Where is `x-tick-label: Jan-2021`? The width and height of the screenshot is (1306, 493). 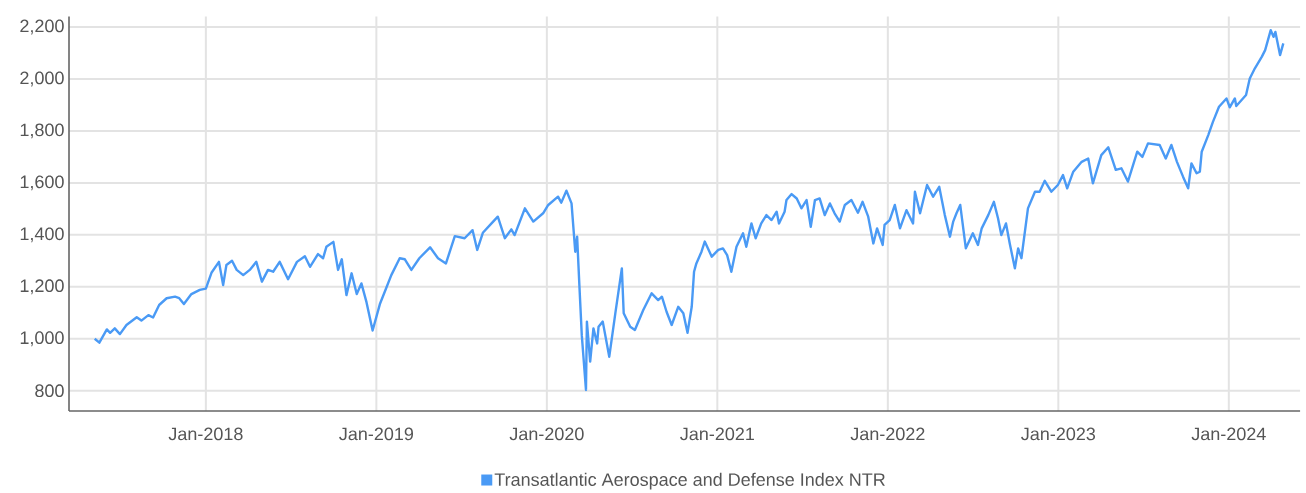 x-tick-label: Jan-2021 is located at coordinates (717, 434).